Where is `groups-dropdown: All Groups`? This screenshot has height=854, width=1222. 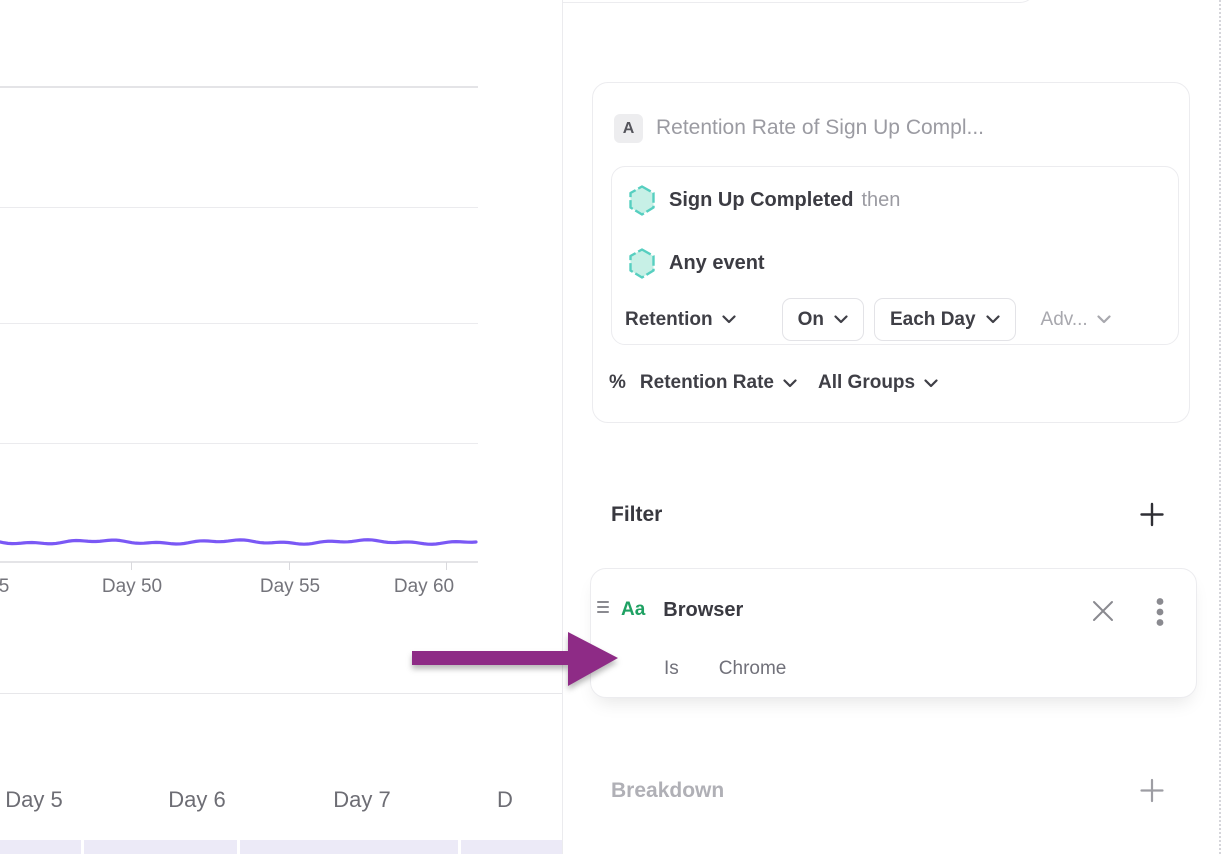
groups-dropdown: All Groups is located at coordinates (878, 383).